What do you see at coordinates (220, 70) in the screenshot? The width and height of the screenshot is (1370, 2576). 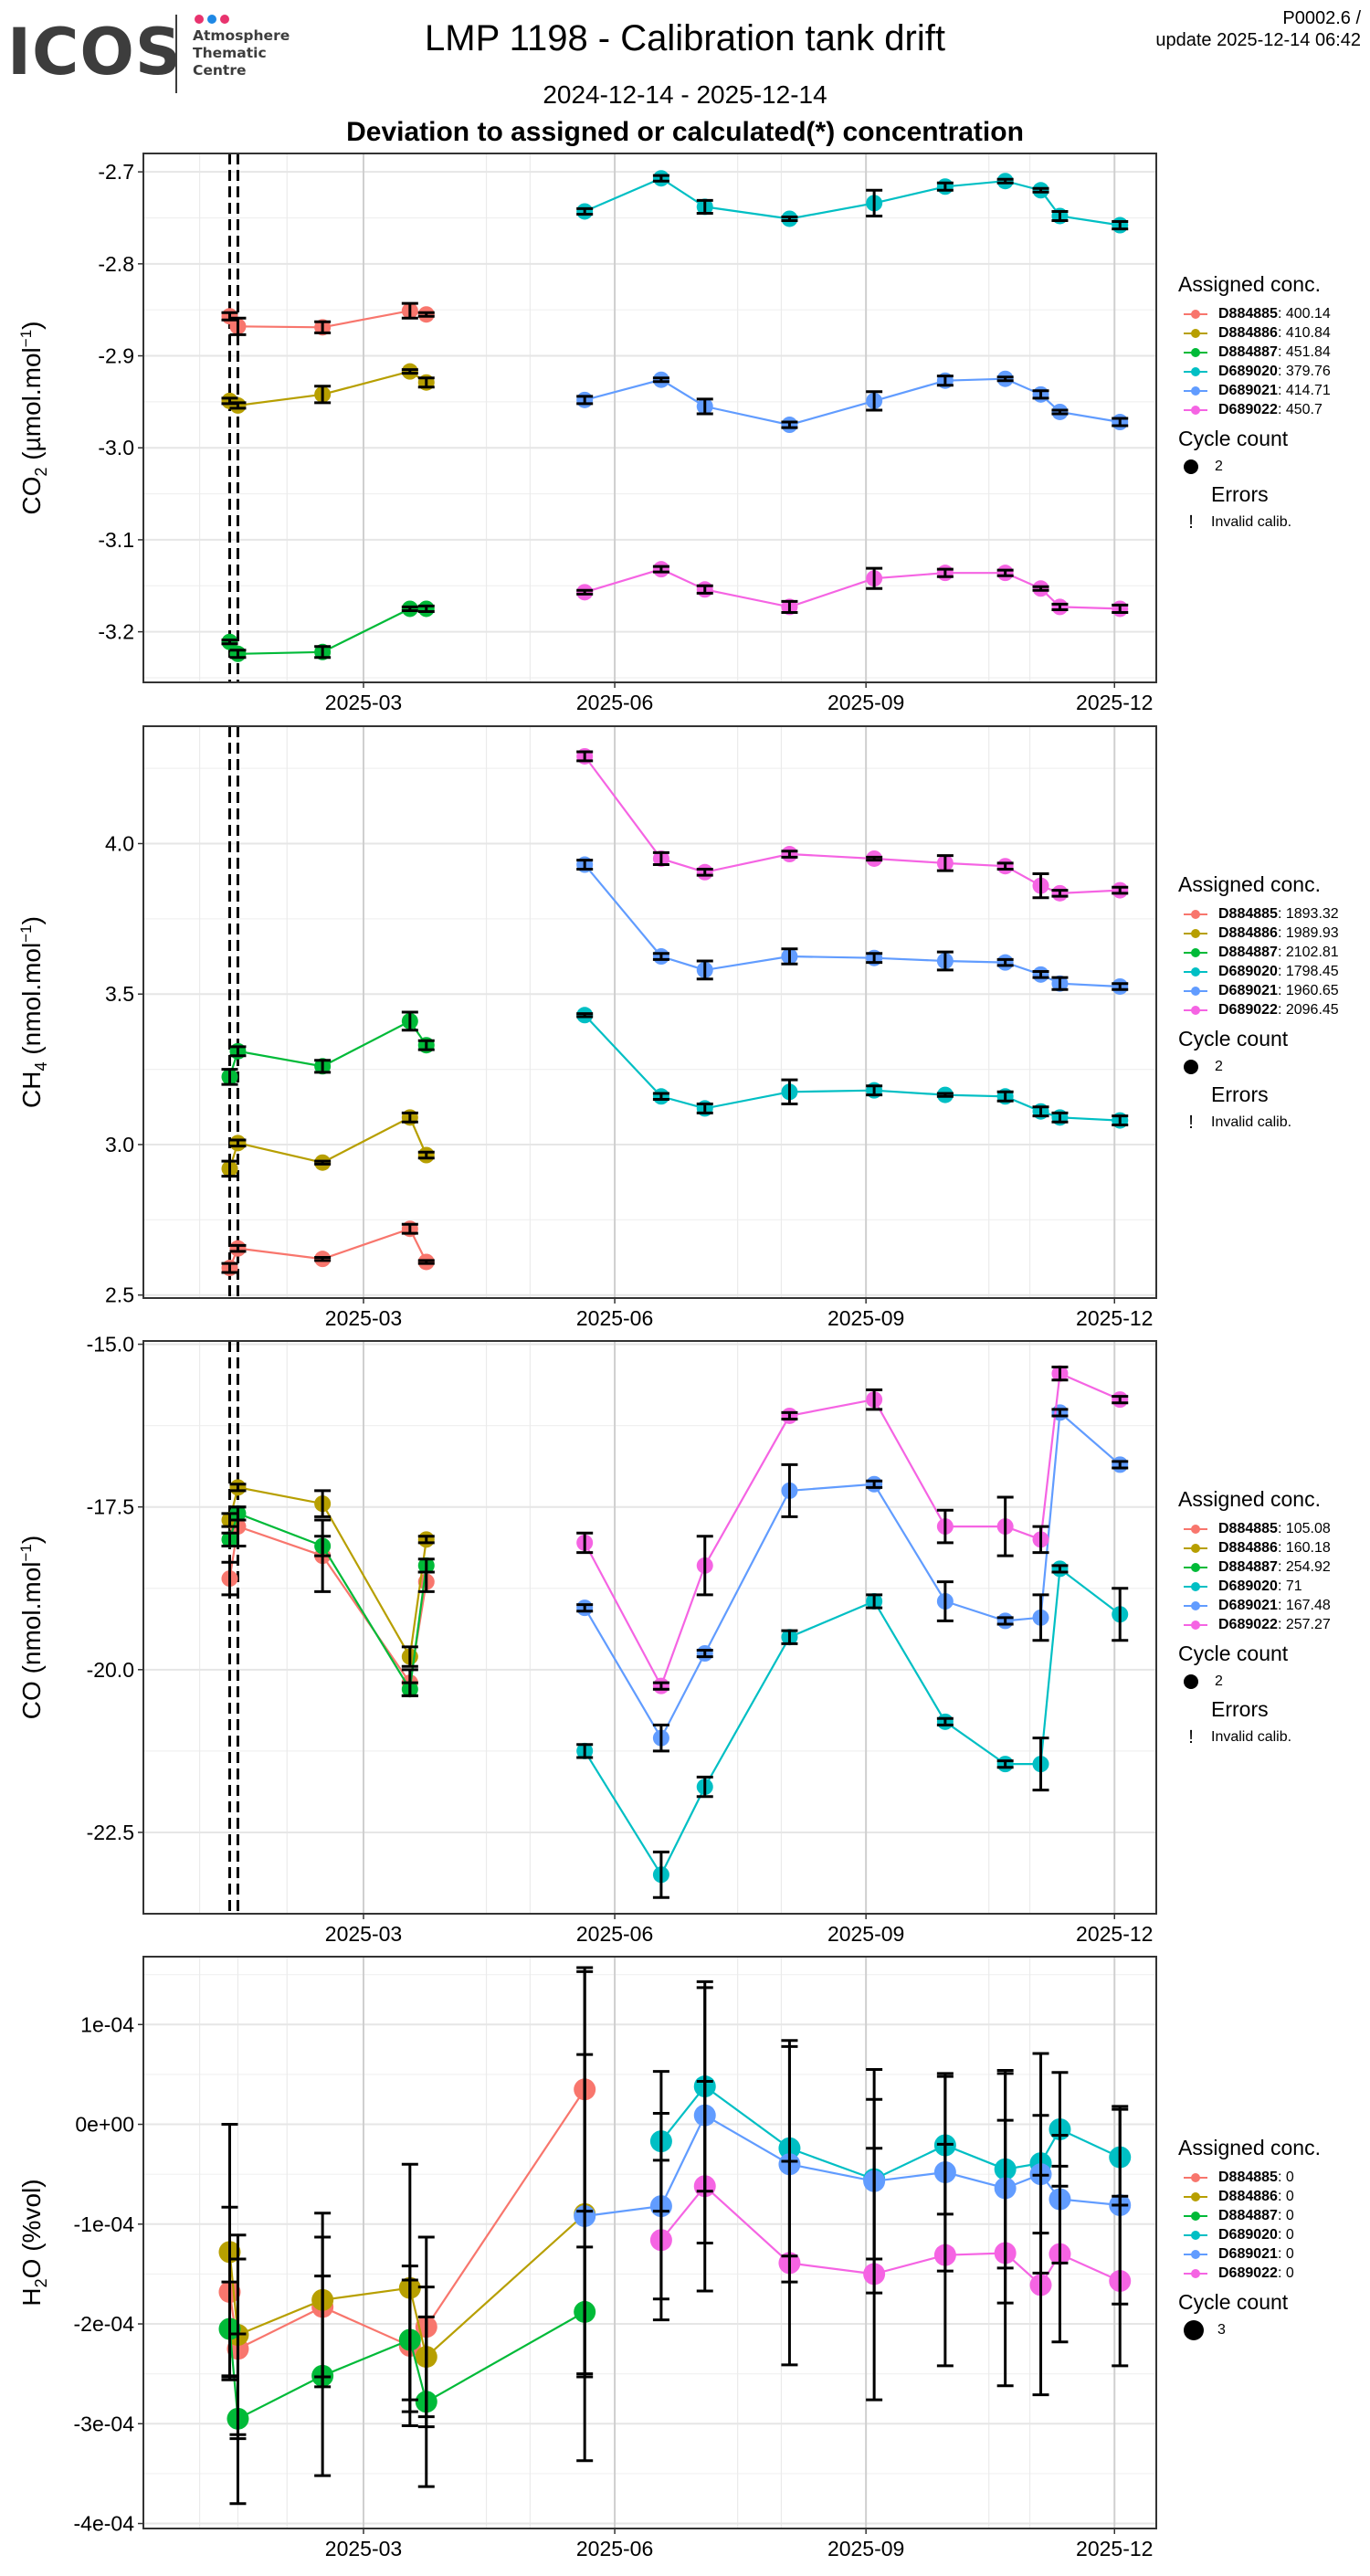 I see `logo-line: Centre` at bounding box center [220, 70].